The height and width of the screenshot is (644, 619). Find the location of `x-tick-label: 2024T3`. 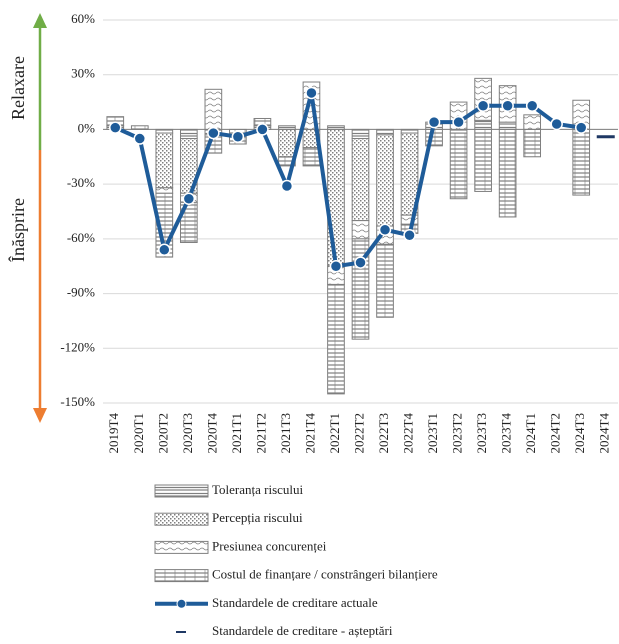

x-tick-label: 2024T3 is located at coordinates (579, 433).